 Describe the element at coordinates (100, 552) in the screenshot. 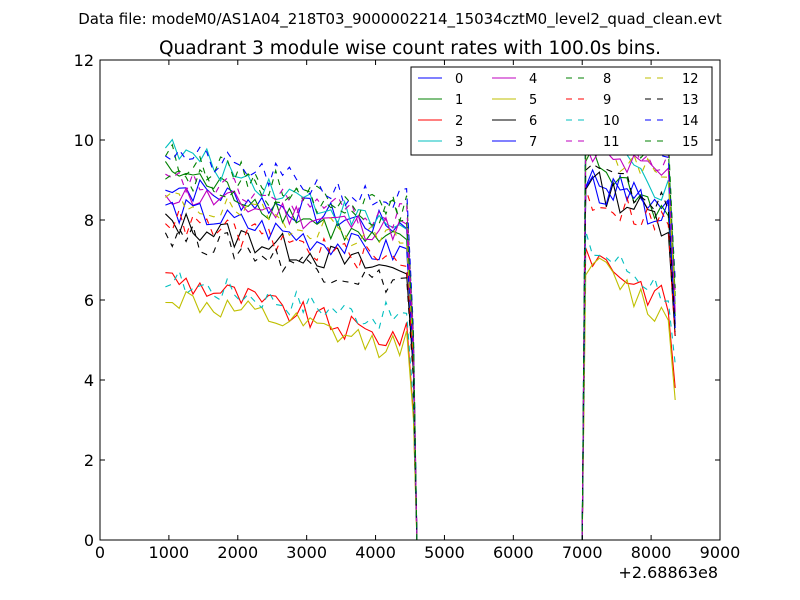

I see `x-tick-label: 0` at that location.